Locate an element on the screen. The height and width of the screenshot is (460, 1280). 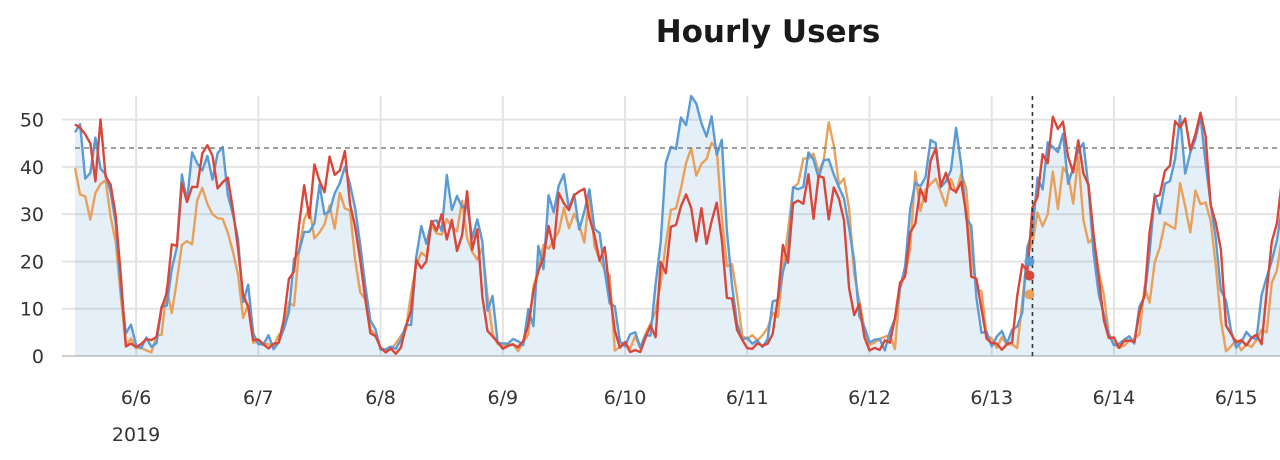
y-tick-label: 0 is located at coordinates (38, 357).